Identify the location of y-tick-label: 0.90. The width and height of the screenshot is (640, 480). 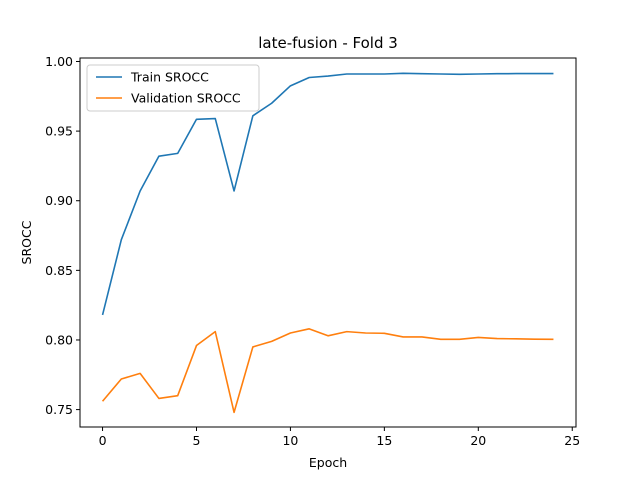
(59, 200).